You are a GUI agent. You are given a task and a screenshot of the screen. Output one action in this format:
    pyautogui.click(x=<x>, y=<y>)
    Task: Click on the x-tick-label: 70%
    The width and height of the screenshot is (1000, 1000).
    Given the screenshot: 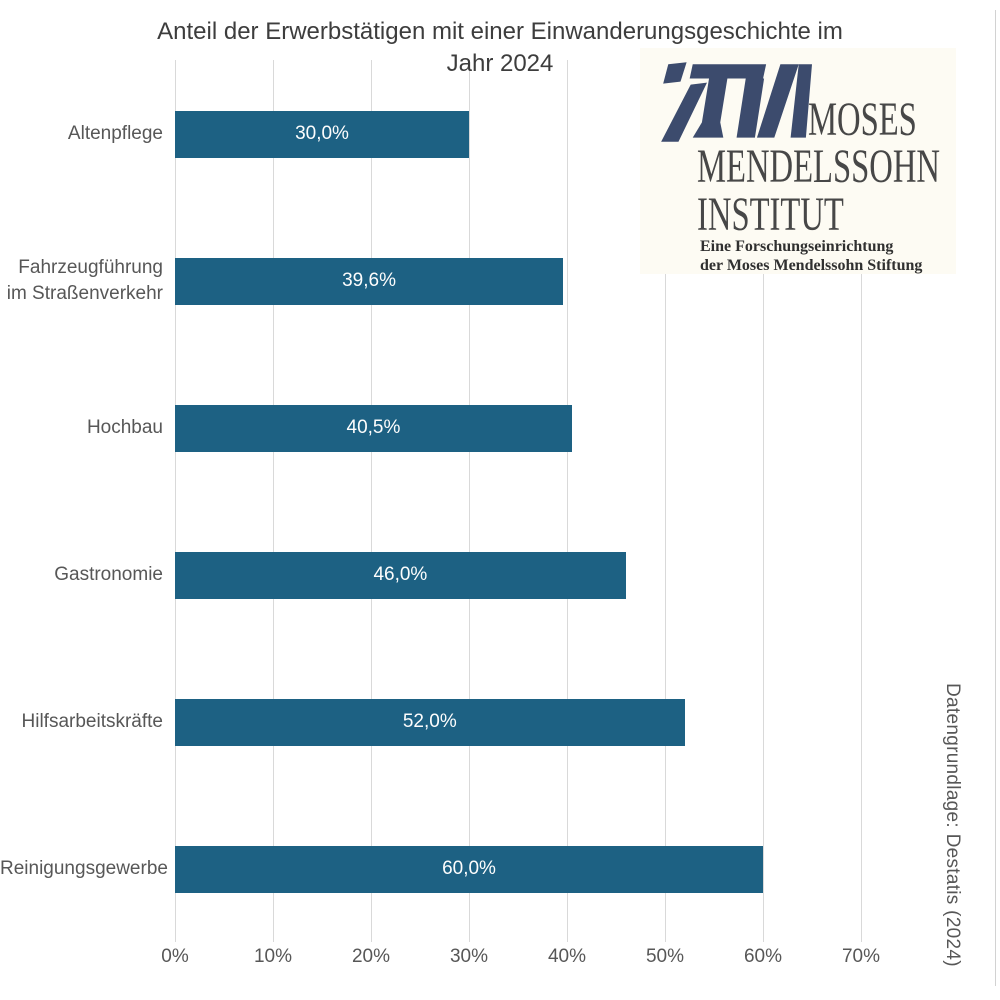 What is the action you would take?
    pyautogui.click(x=861, y=956)
    